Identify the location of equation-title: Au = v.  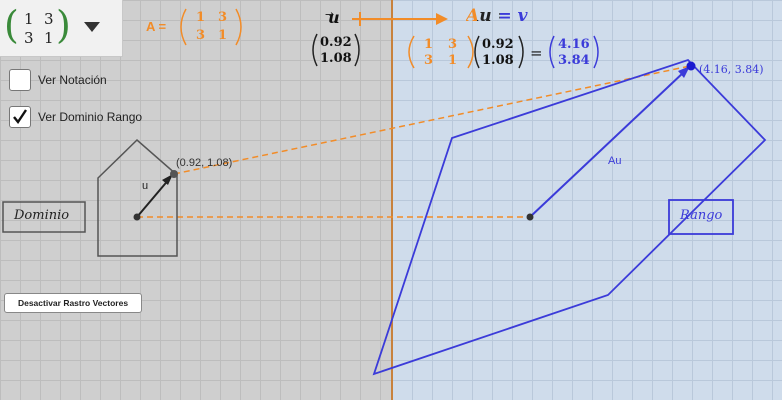
(497, 16).